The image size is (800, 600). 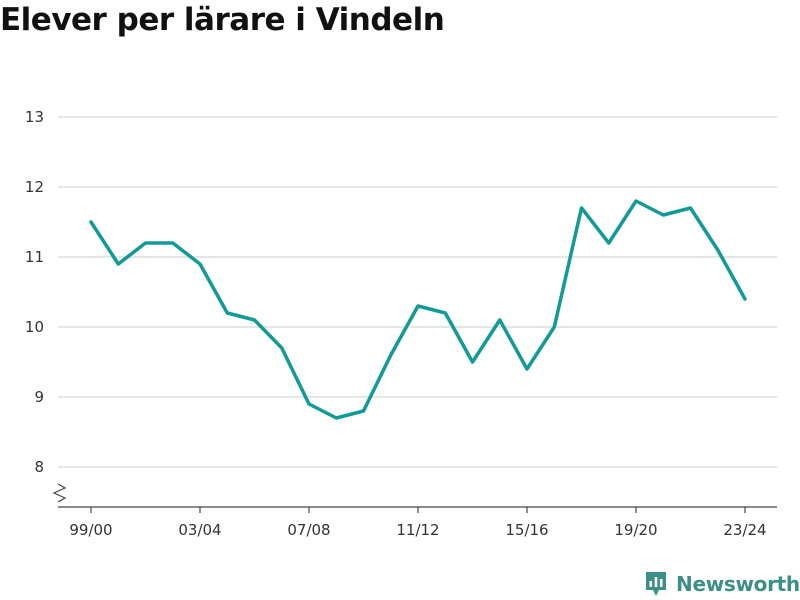 I want to click on x-tick-label: 07/08, so click(x=308, y=530).